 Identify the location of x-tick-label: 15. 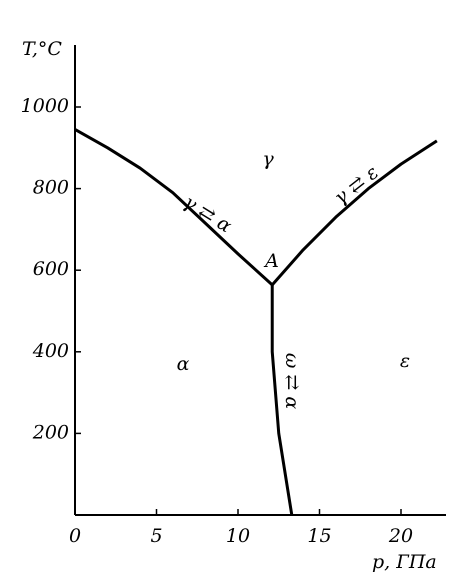
(319, 536).